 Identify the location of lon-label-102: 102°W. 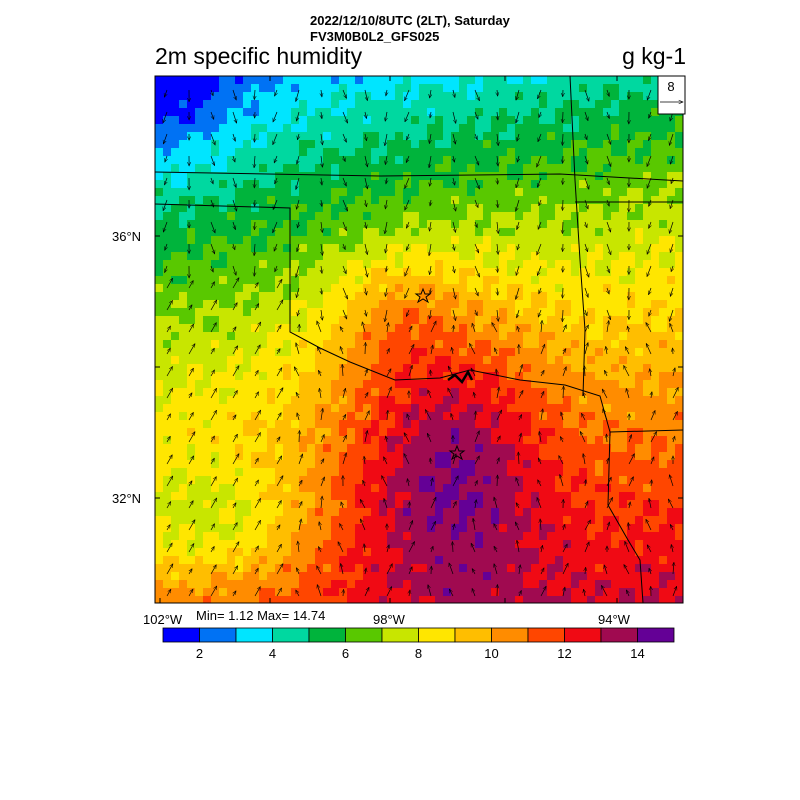
(163, 619).